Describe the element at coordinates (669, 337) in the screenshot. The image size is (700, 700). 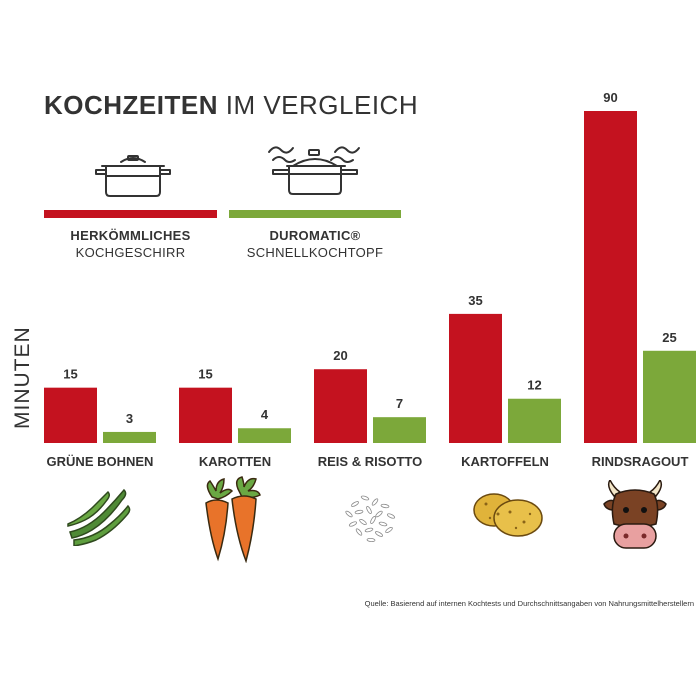
I see `value-label-duromatic-4: 25` at that location.